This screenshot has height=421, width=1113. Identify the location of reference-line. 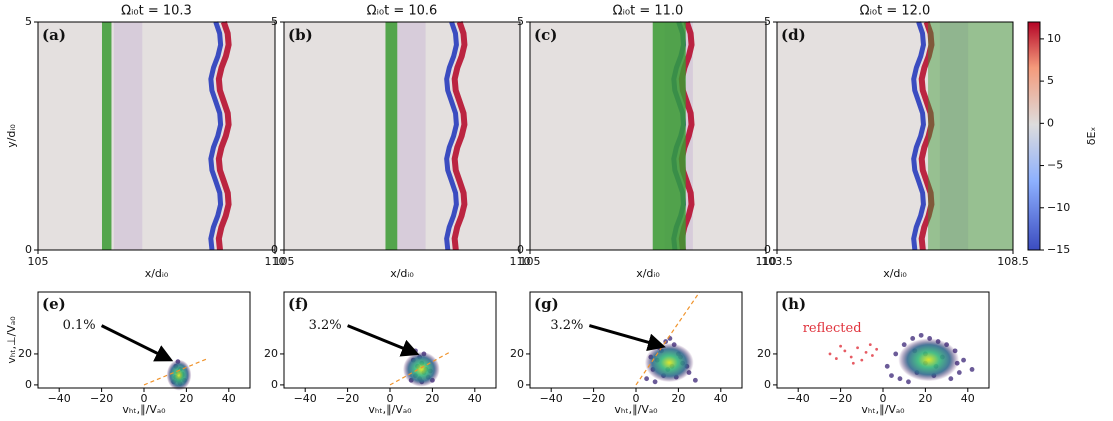
(175, 372).